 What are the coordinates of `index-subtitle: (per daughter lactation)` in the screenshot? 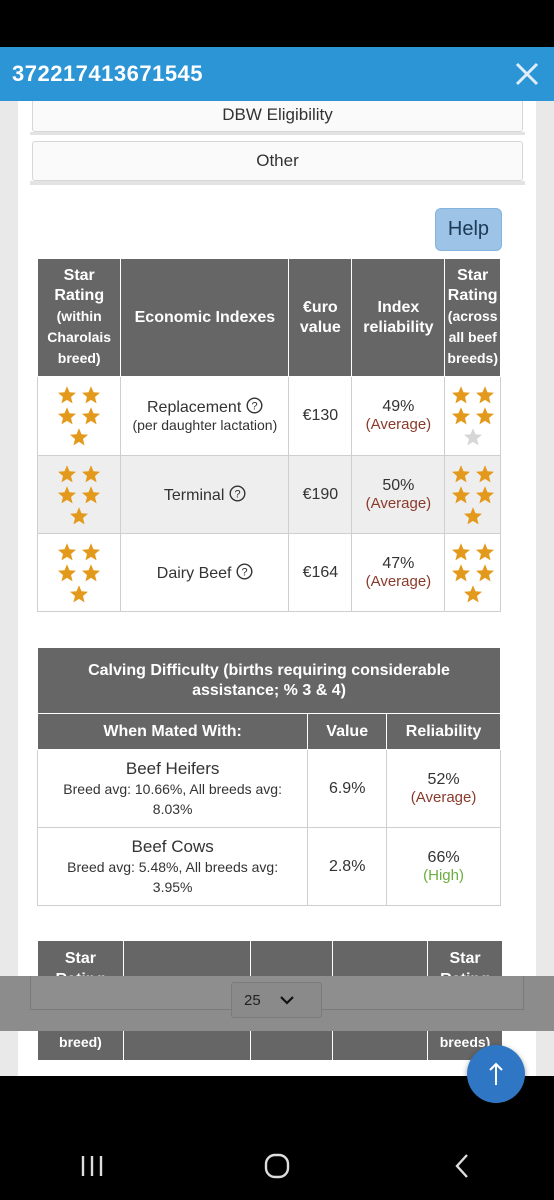 It's located at (205, 425).